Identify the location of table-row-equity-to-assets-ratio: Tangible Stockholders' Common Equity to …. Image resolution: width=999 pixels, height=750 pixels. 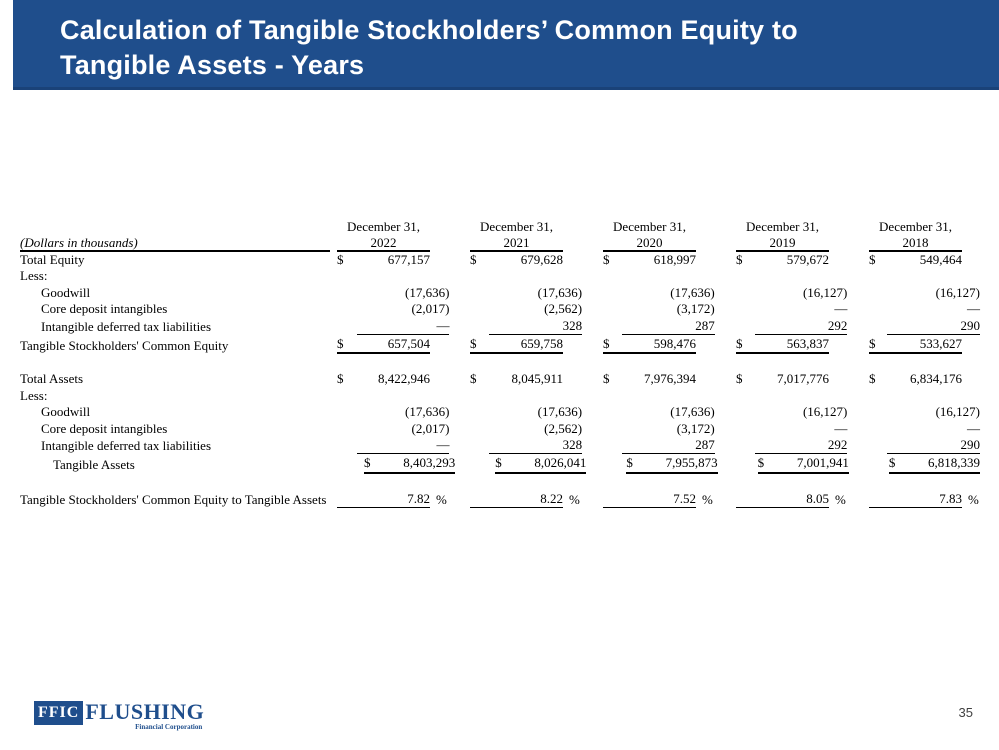
(500, 499).